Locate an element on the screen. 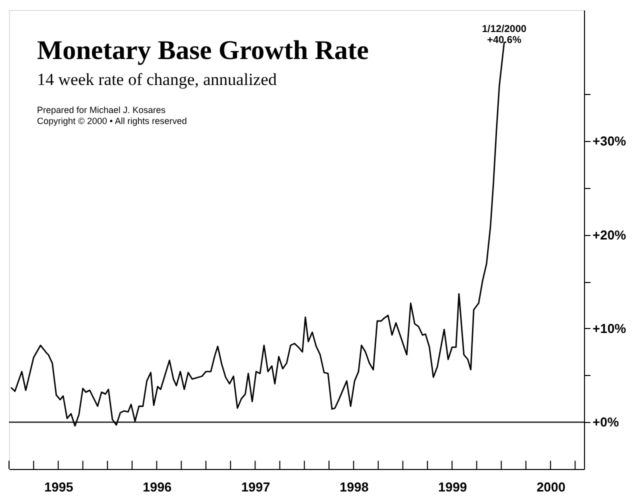 Image resolution: width=634 pixels, height=502 pixels. y-tick-label: +30% is located at coordinates (609, 141).